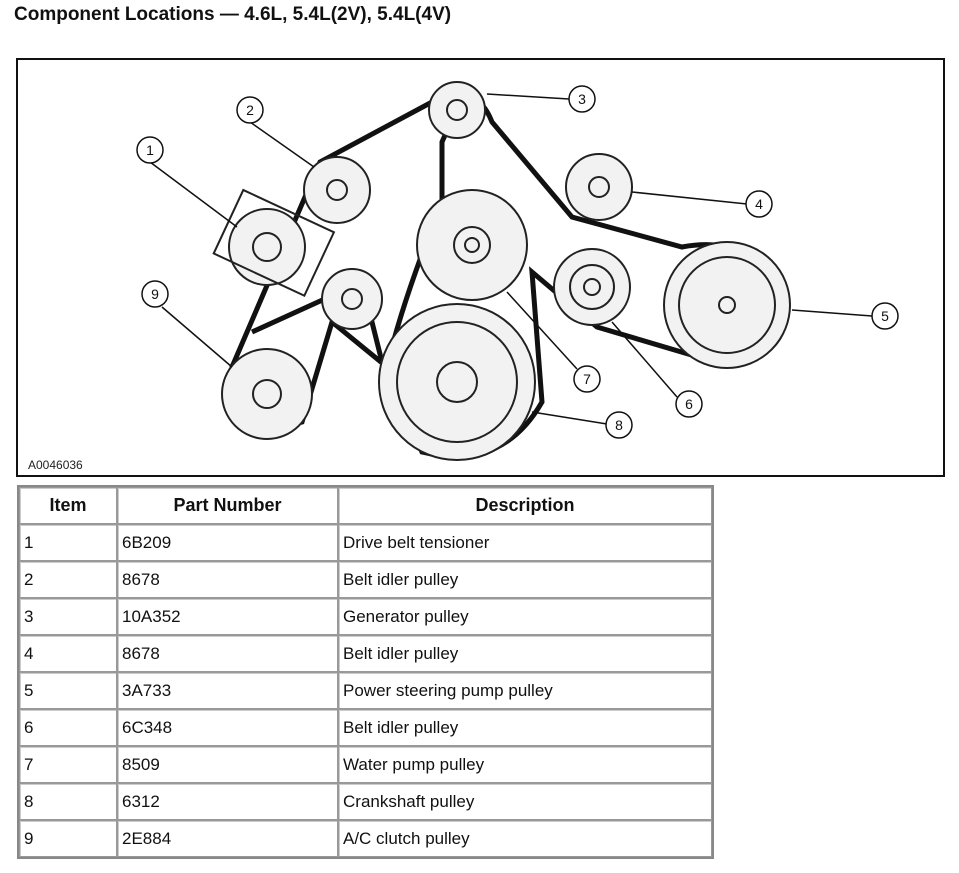  I want to click on cell-item: 2, so click(68, 579).